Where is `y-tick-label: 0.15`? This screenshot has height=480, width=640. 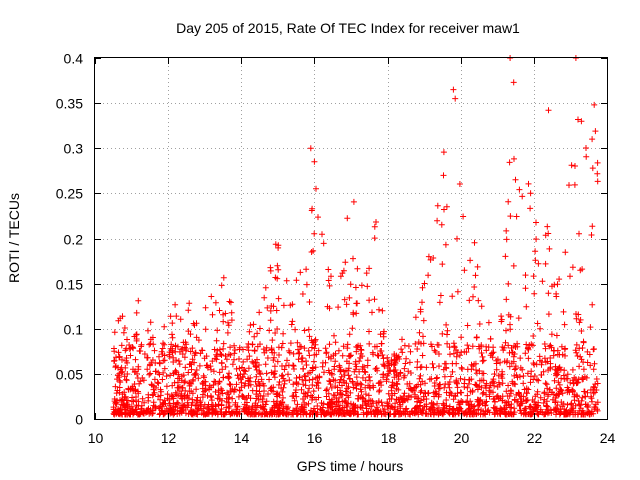 y-tick-label: 0.15 is located at coordinates (69, 285).